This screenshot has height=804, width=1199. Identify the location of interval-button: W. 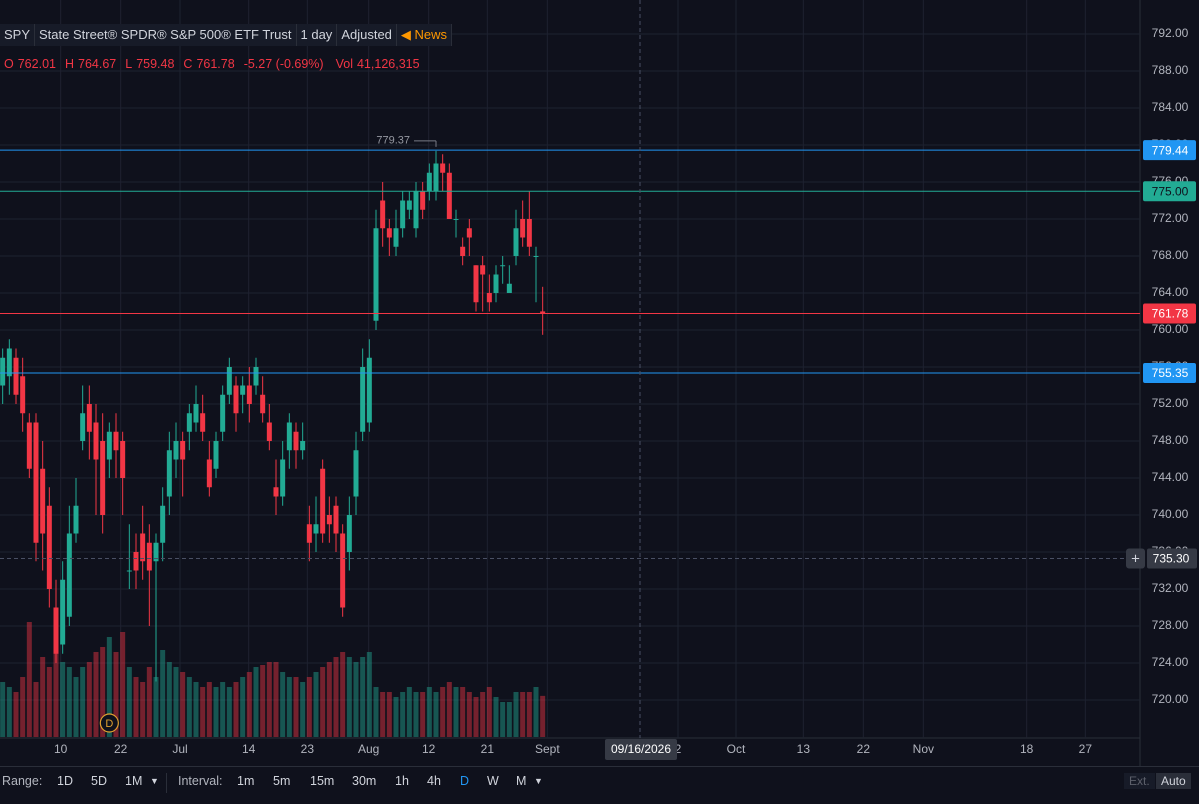
(493, 781).